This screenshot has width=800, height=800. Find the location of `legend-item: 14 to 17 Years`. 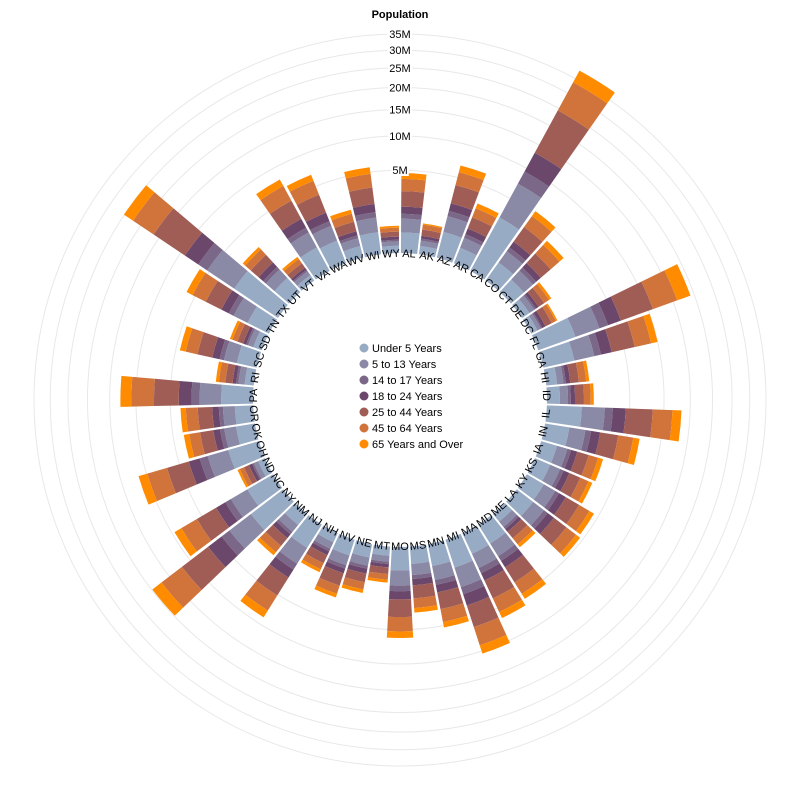

legend-item: 14 to 17 Years is located at coordinates (401, 381).